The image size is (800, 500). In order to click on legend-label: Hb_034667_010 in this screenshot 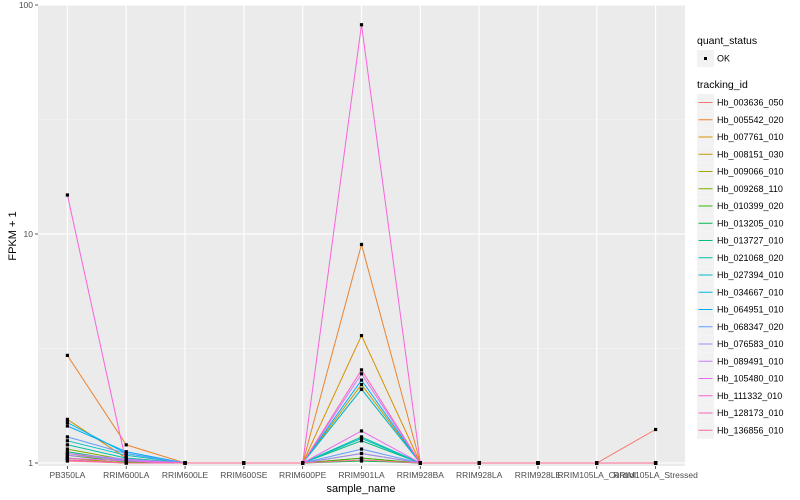, I will do `click(750, 292)`.